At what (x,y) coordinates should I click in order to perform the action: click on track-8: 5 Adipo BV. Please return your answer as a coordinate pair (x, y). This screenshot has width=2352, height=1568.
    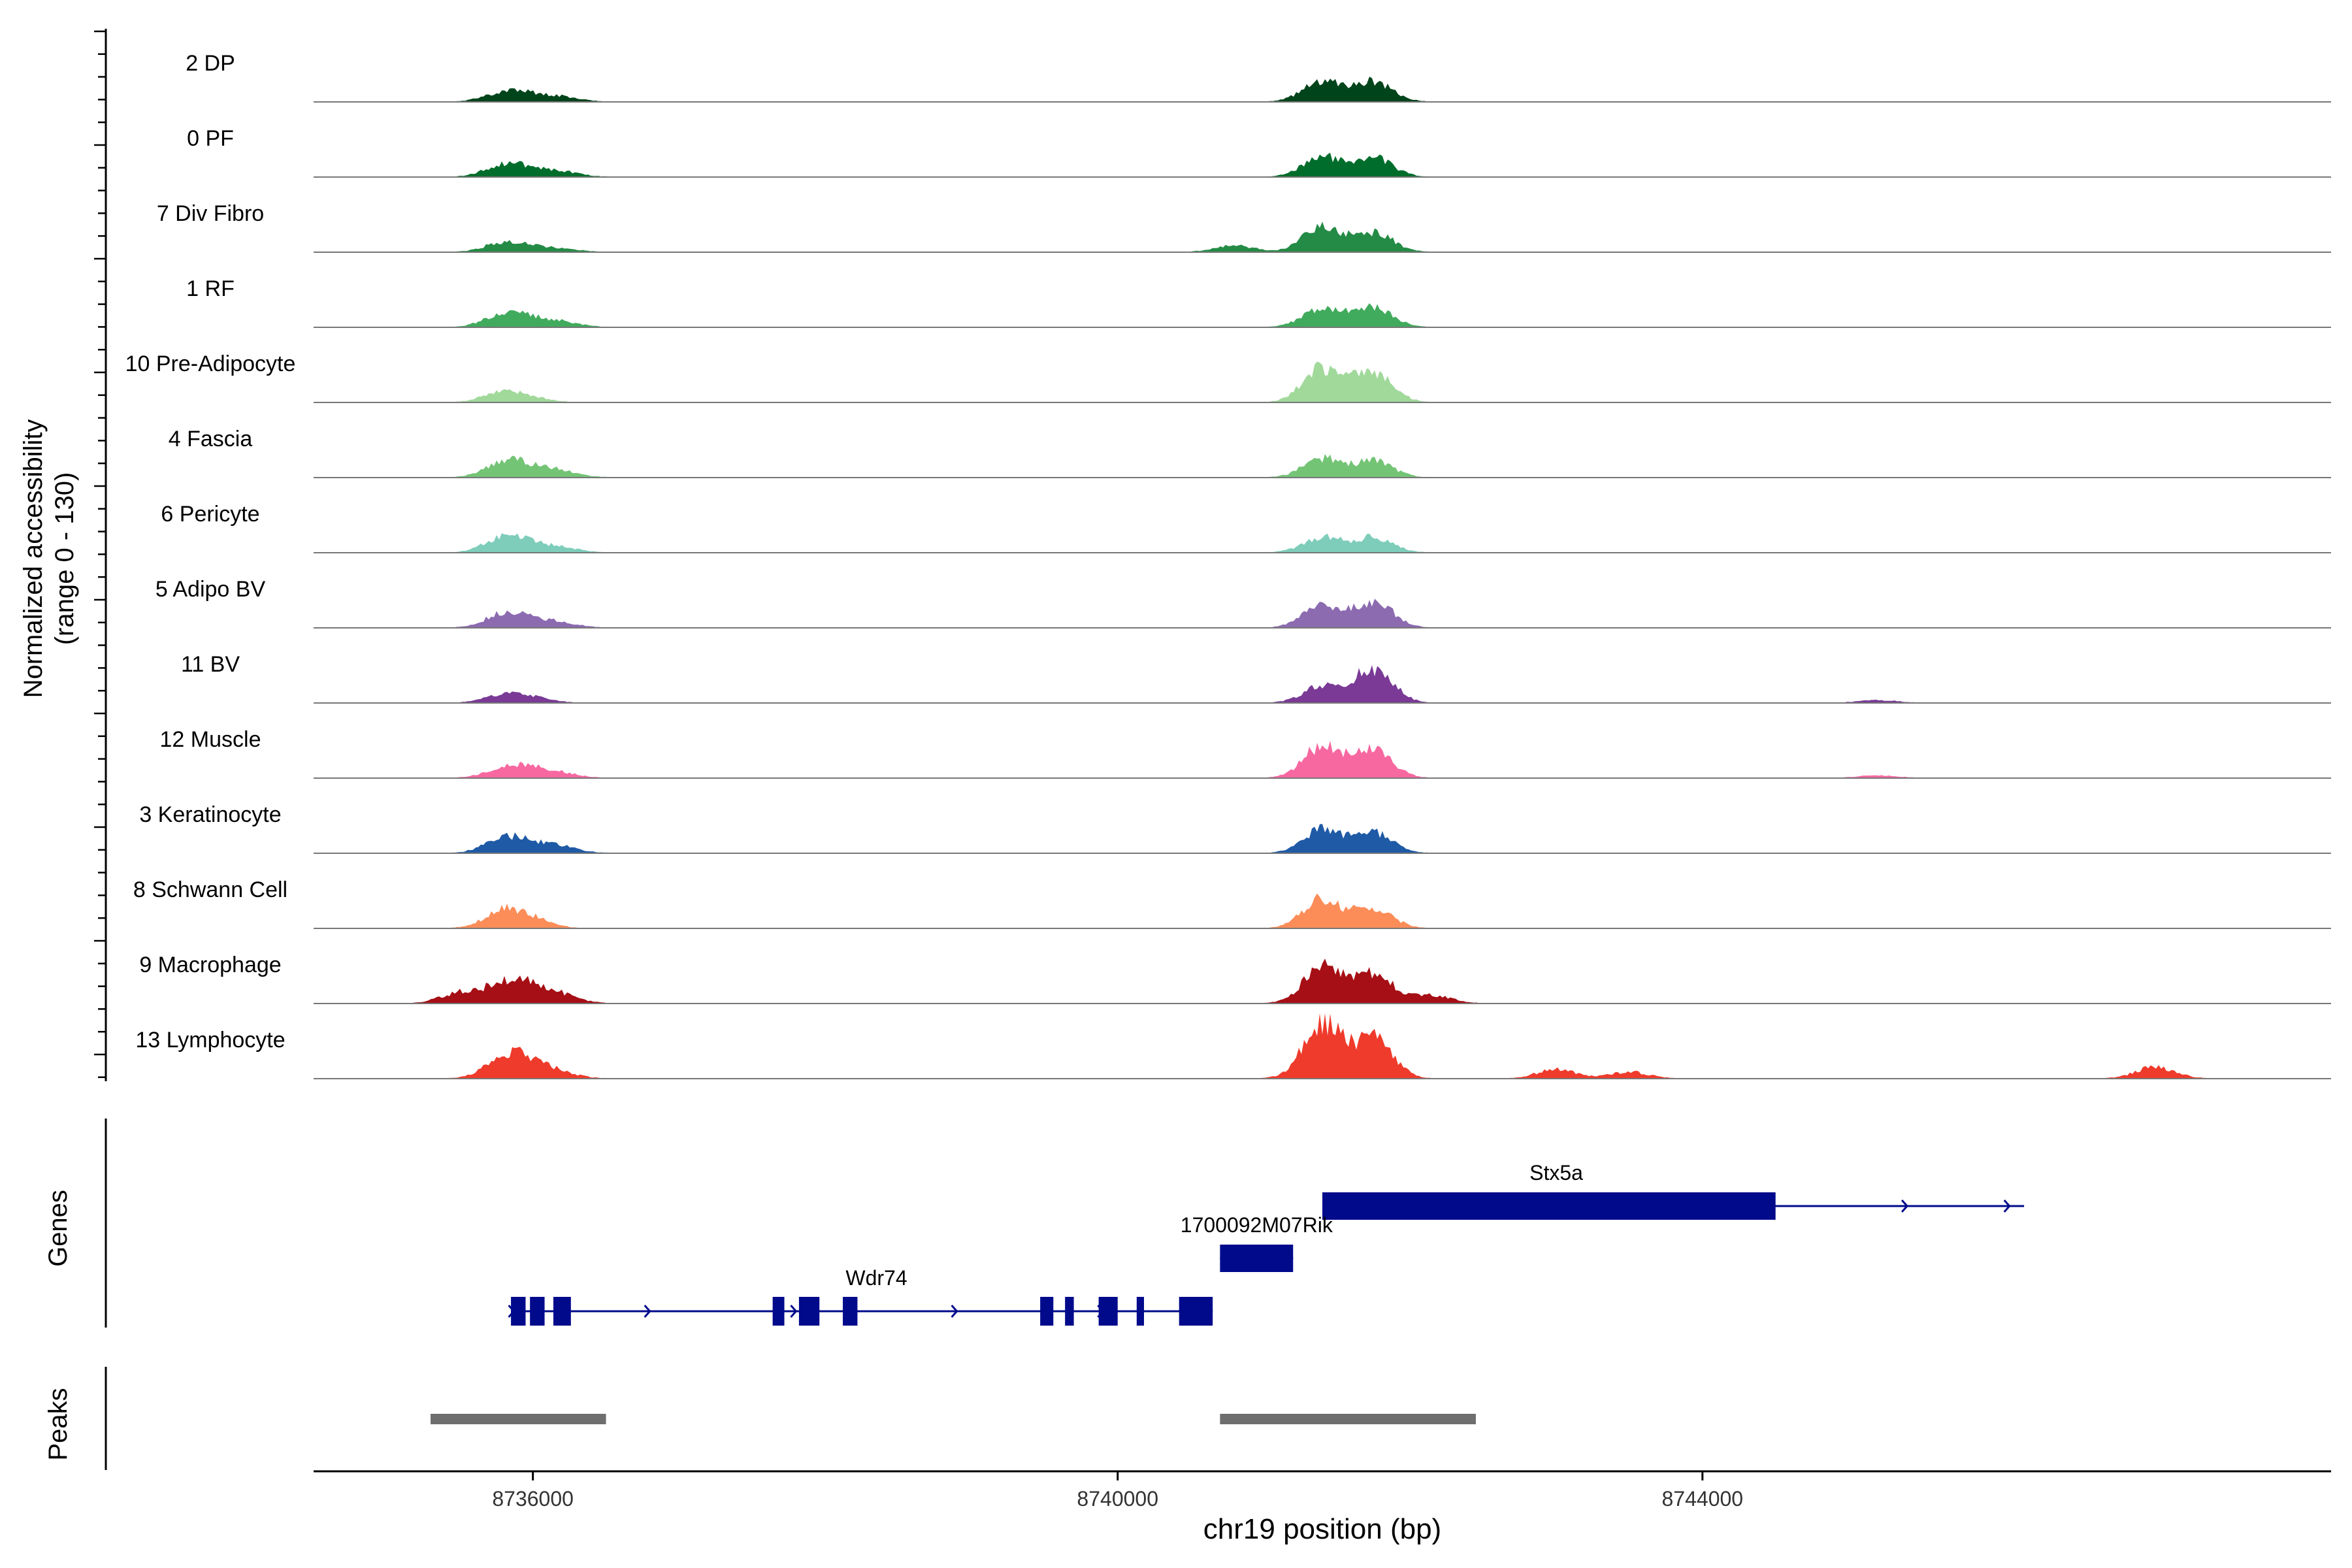
    Looking at the image, I should click on (1243, 603).